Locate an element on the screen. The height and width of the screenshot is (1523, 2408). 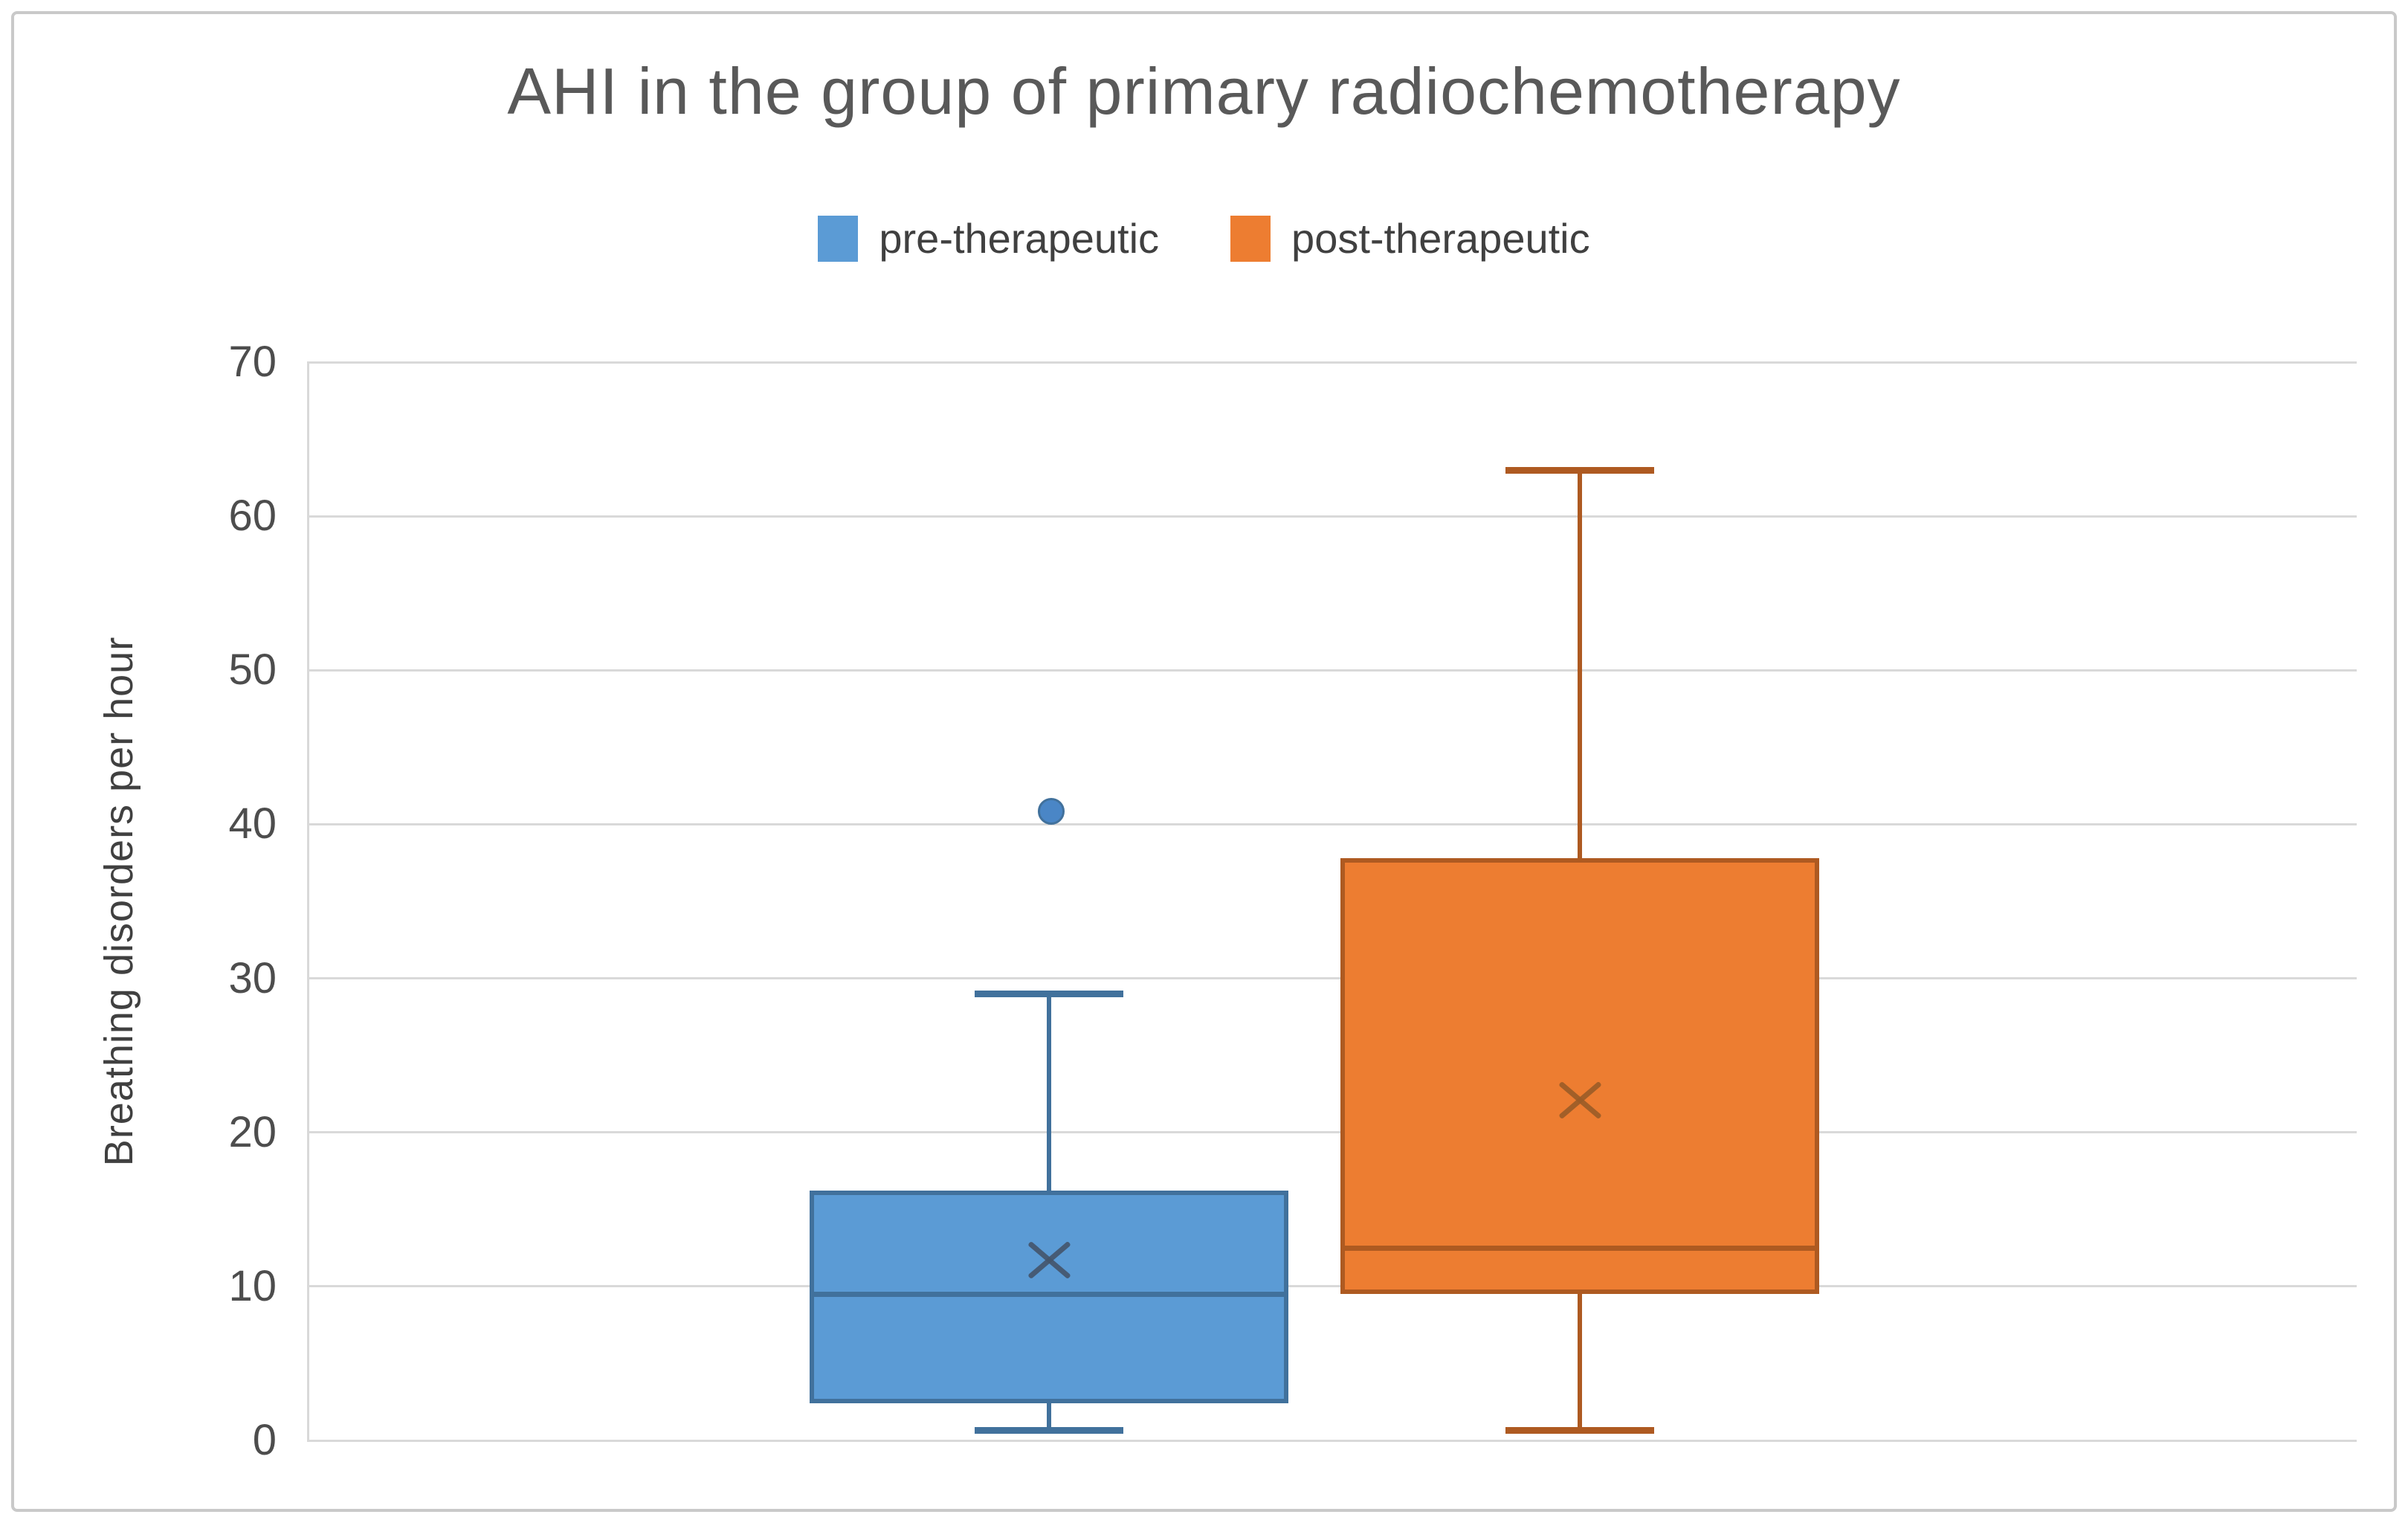
lower-whisker-cap-post-therapeutic is located at coordinates (1579, 1430).